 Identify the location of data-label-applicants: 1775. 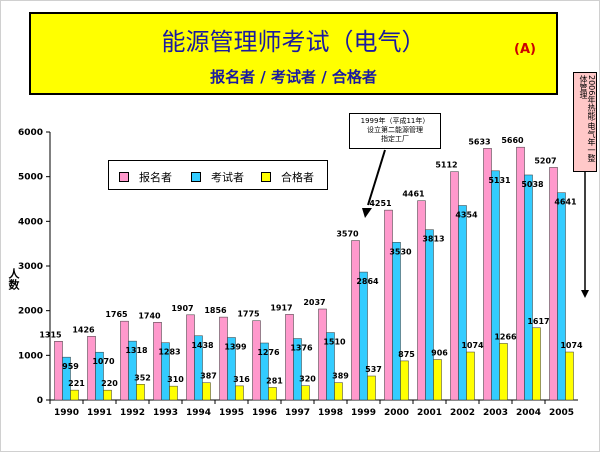
(248, 314).